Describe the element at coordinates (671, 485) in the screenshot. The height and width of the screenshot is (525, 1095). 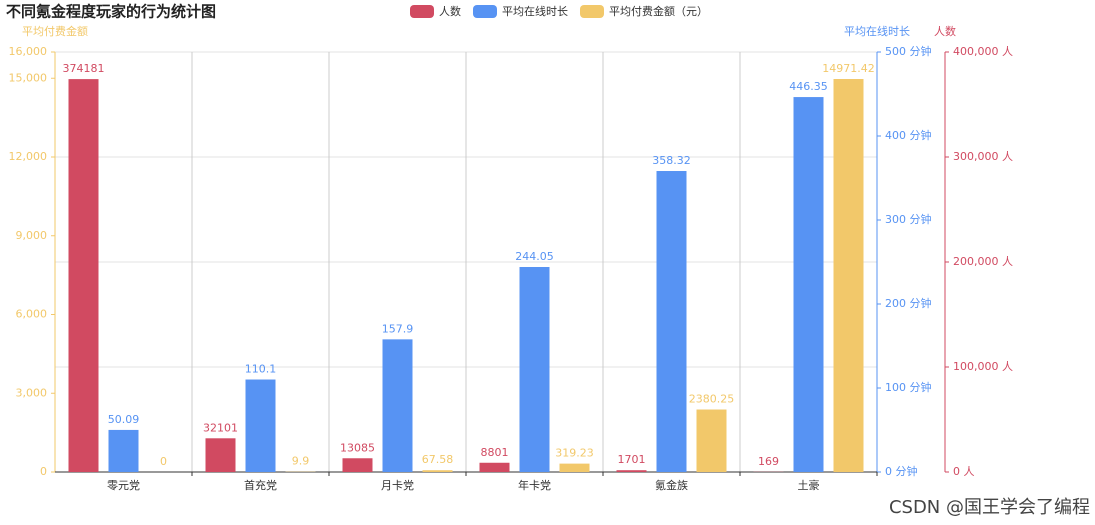
I see `x-tick-label: 氪金族` at that location.